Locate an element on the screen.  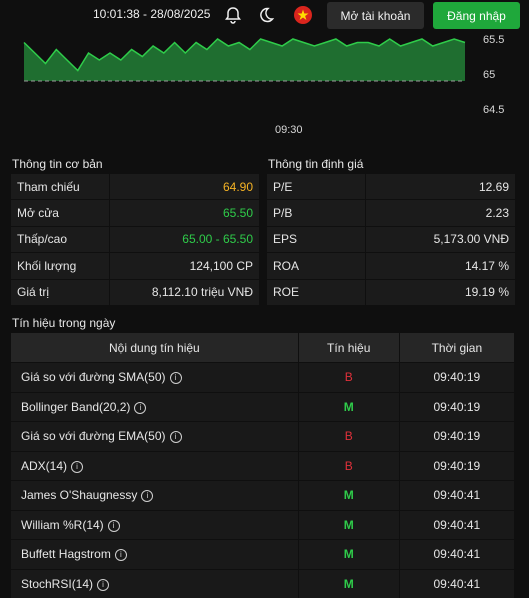
basic-info-title: Thông tin cơ bản is located at coordinates (57, 164).